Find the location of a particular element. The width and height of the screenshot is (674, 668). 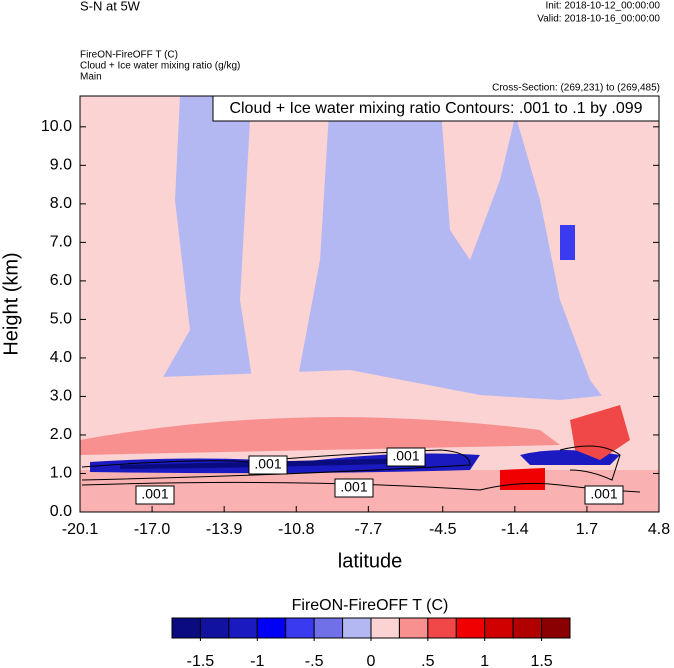

init-time: Init: 2018-10-12_00:00:00 is located at coordinates (602, 6).